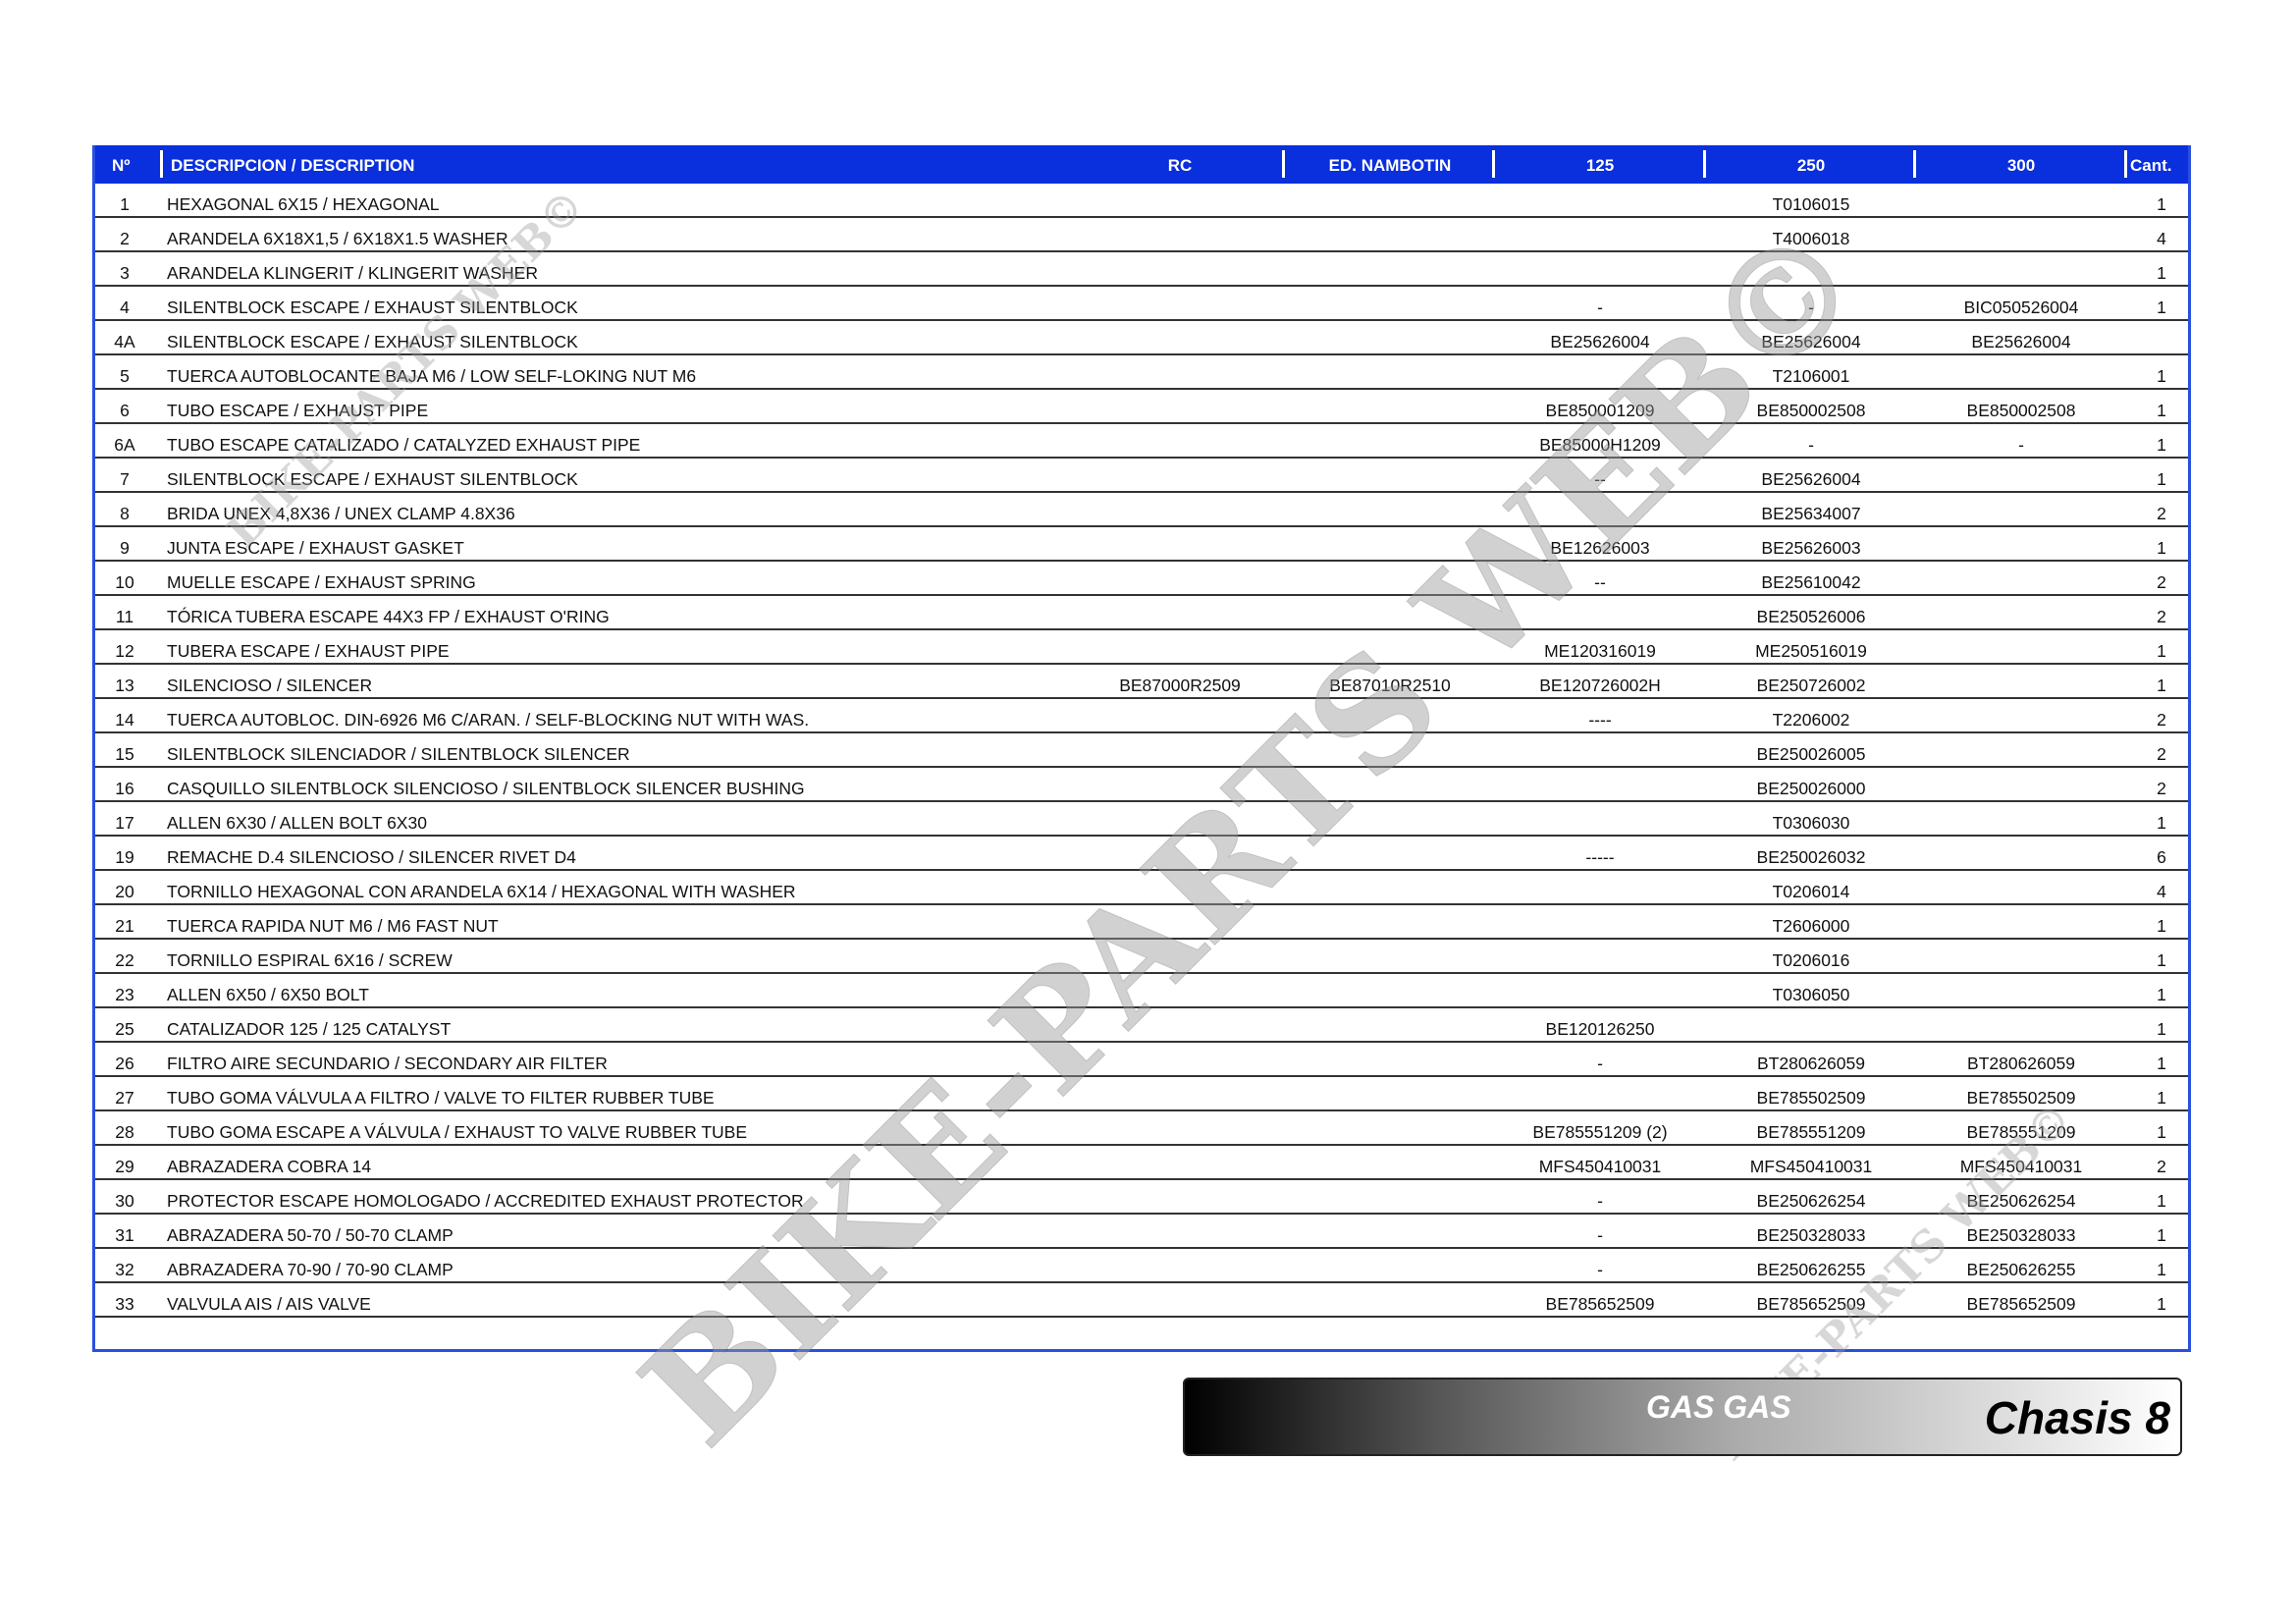 The image size is (2296, 1623). Describe the element at coordinates (1704, 164) in the screenshot. I see `header-divider` at that location.